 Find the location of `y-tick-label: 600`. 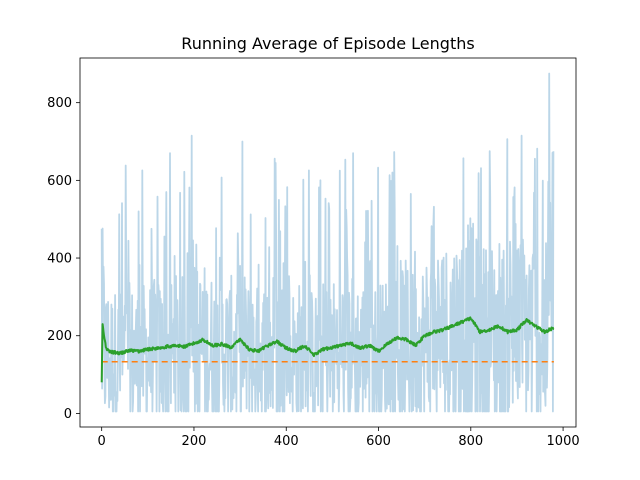

y-tick-label: 600 is located at coordinates (59, 181).